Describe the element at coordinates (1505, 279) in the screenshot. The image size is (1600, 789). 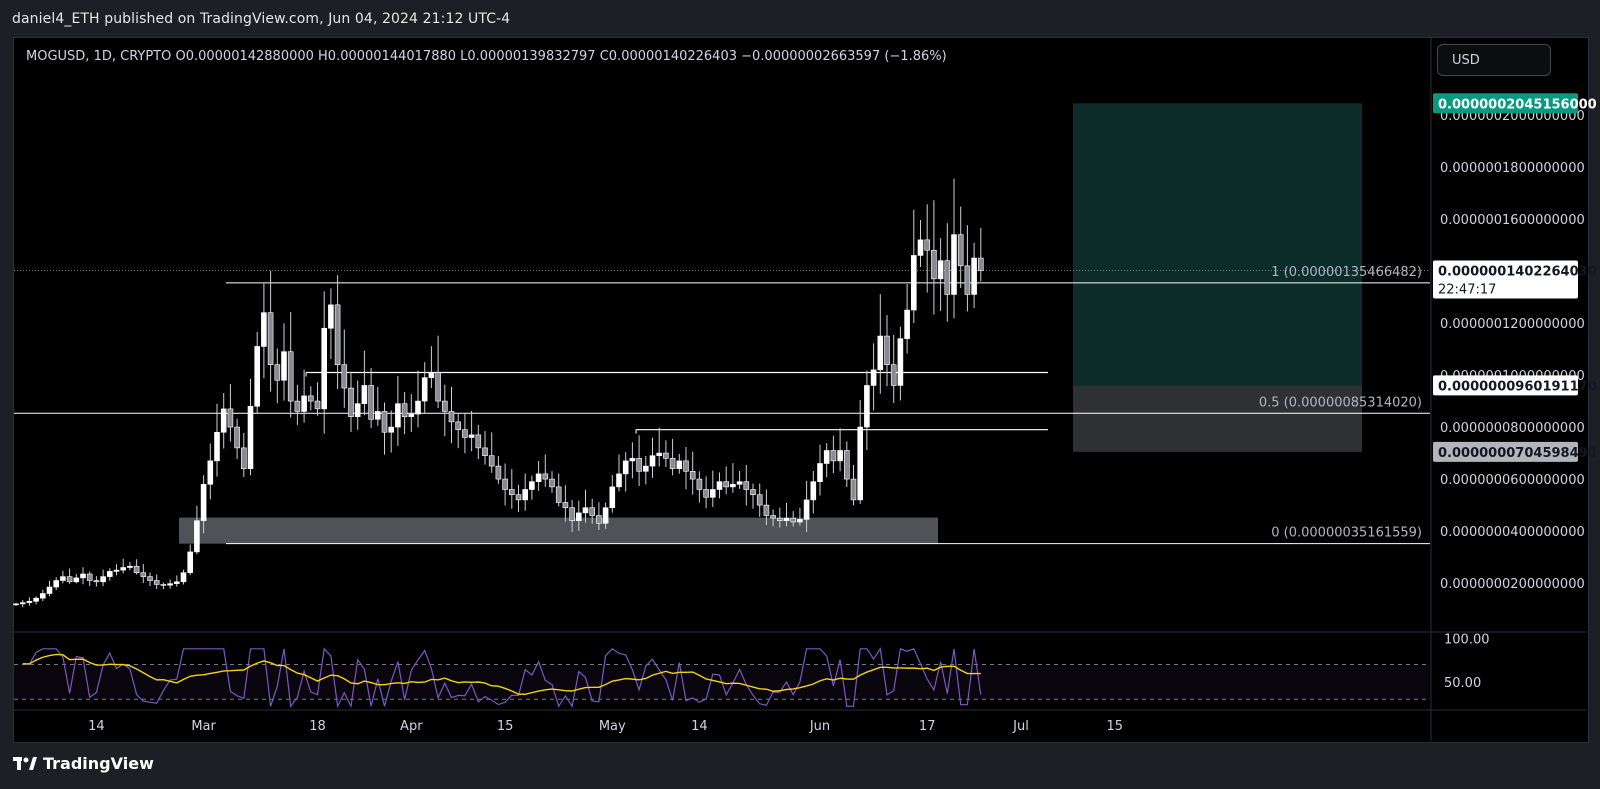
I see `current-price-tag-bg` at that location.